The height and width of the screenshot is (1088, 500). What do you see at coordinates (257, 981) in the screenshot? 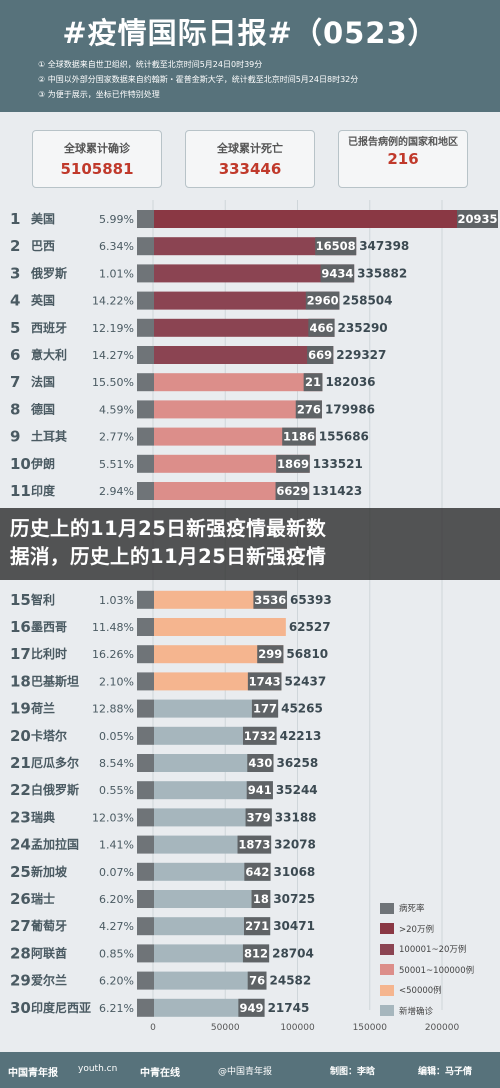
I see `new-cases-label: 76` at bounding box center [257, 981].